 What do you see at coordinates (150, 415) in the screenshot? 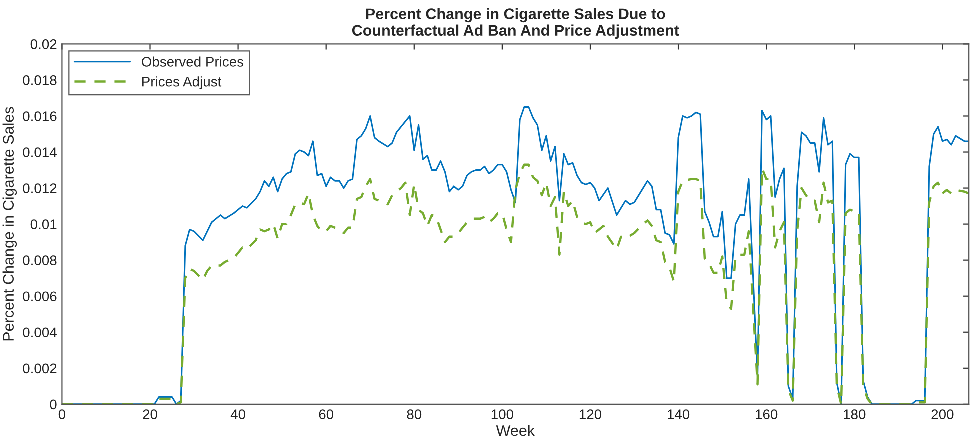
I see `x-tick-label: 20` at bounding box center [150, 415].